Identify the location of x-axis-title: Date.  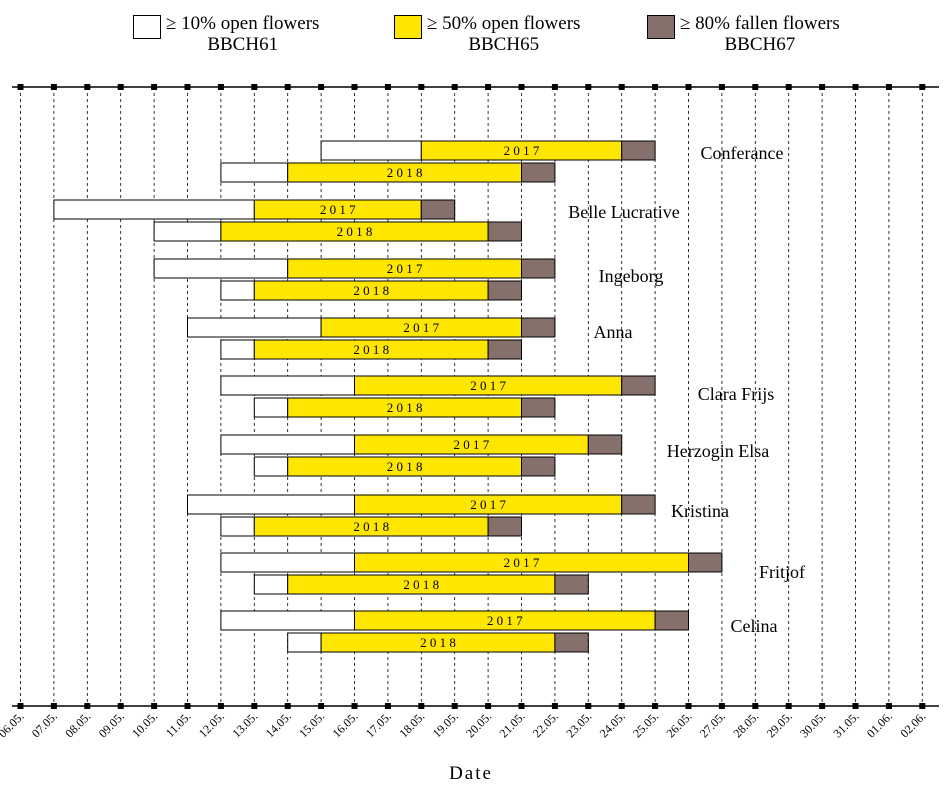
(471, 773).